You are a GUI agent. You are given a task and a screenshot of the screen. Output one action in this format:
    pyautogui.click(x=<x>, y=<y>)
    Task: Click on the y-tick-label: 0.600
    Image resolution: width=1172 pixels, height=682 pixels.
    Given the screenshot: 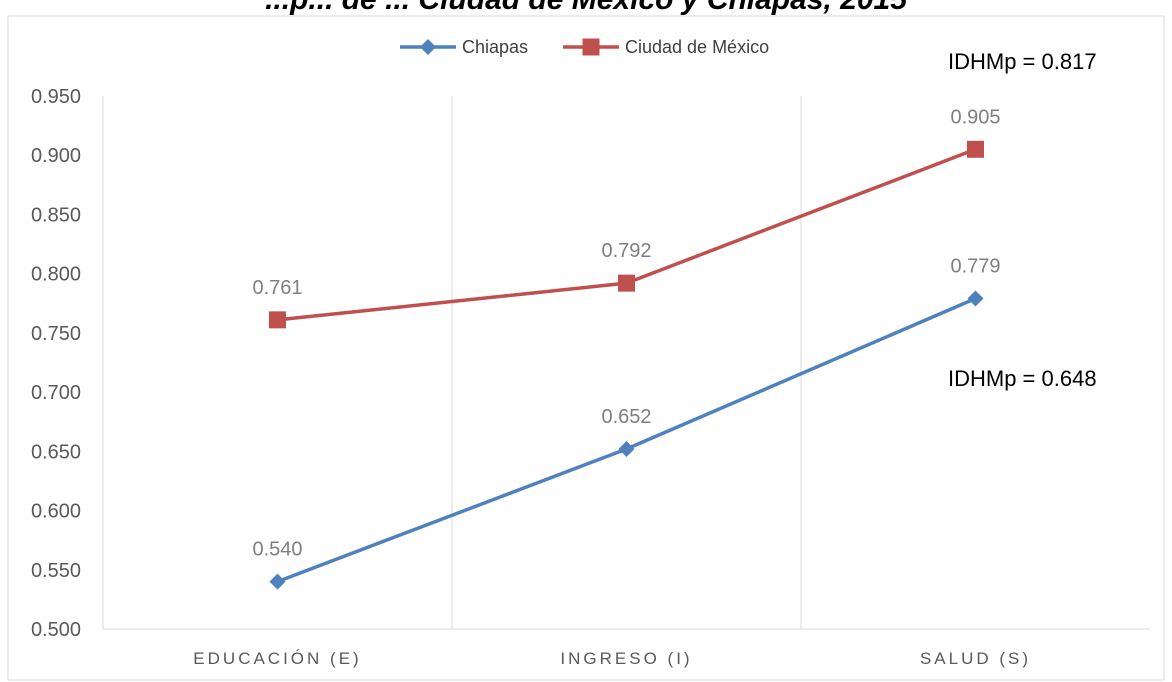 What is the action you would take?
    pyautogui.click(x=56, y=512)
    